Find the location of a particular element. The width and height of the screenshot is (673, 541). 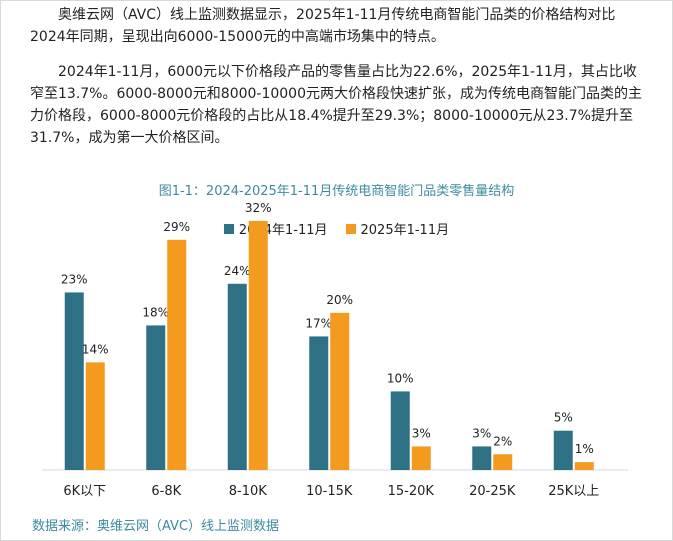

x-tick-label-0: 6K以下 is located at coordinates (84, 491).